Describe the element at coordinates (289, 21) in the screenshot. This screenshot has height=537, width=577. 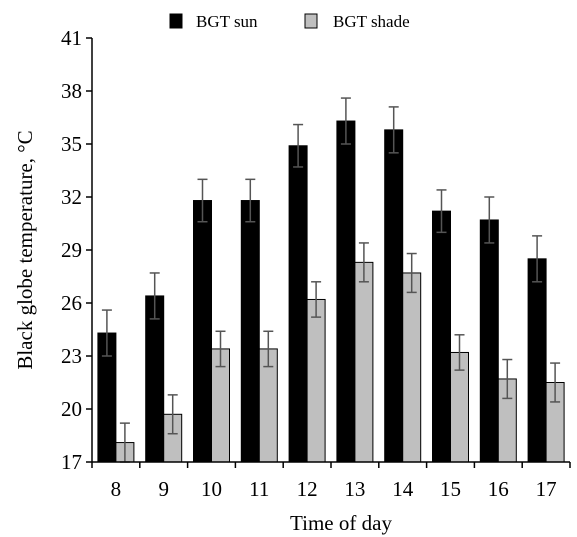
I see `chart-legend: BGT sun BGT shade` at that location.